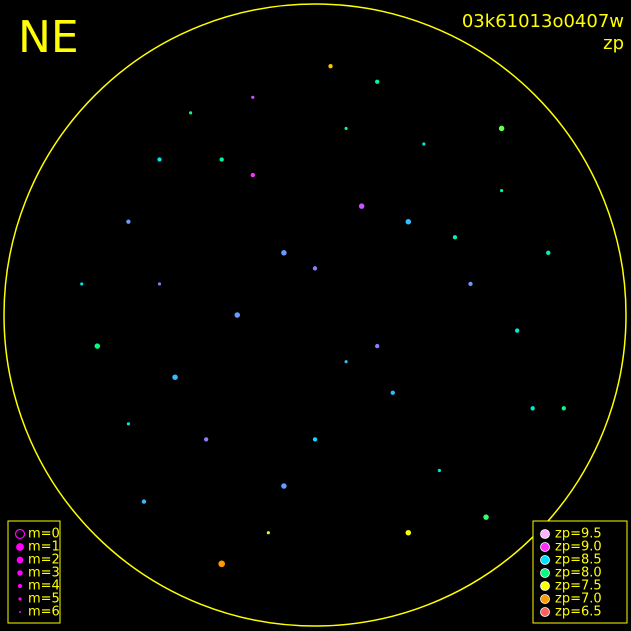 The image size is (631, 631). What do you see at coordinates (578, 547) in the screenshot?
I see `color-legend-label: zp=9.0` at bounding box center [578, 547].